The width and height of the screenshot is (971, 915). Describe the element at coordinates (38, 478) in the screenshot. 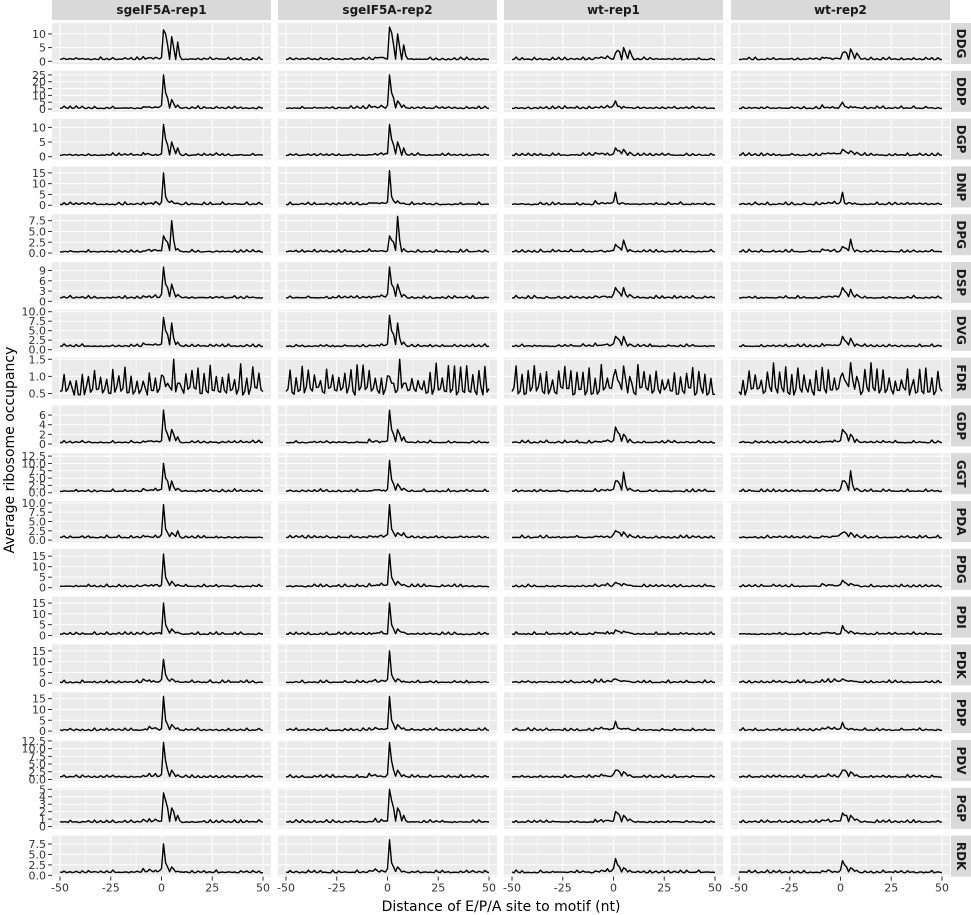

I see `y-tick-label: 5.0` at that location.